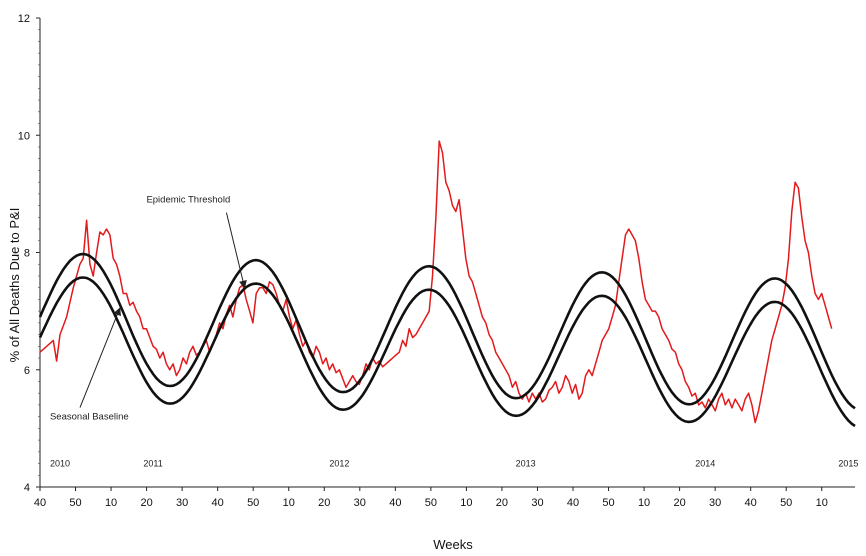  Describe the element at coordinates (24, 19) in the screenshot. I see `y-tick-label: 12` at that location.